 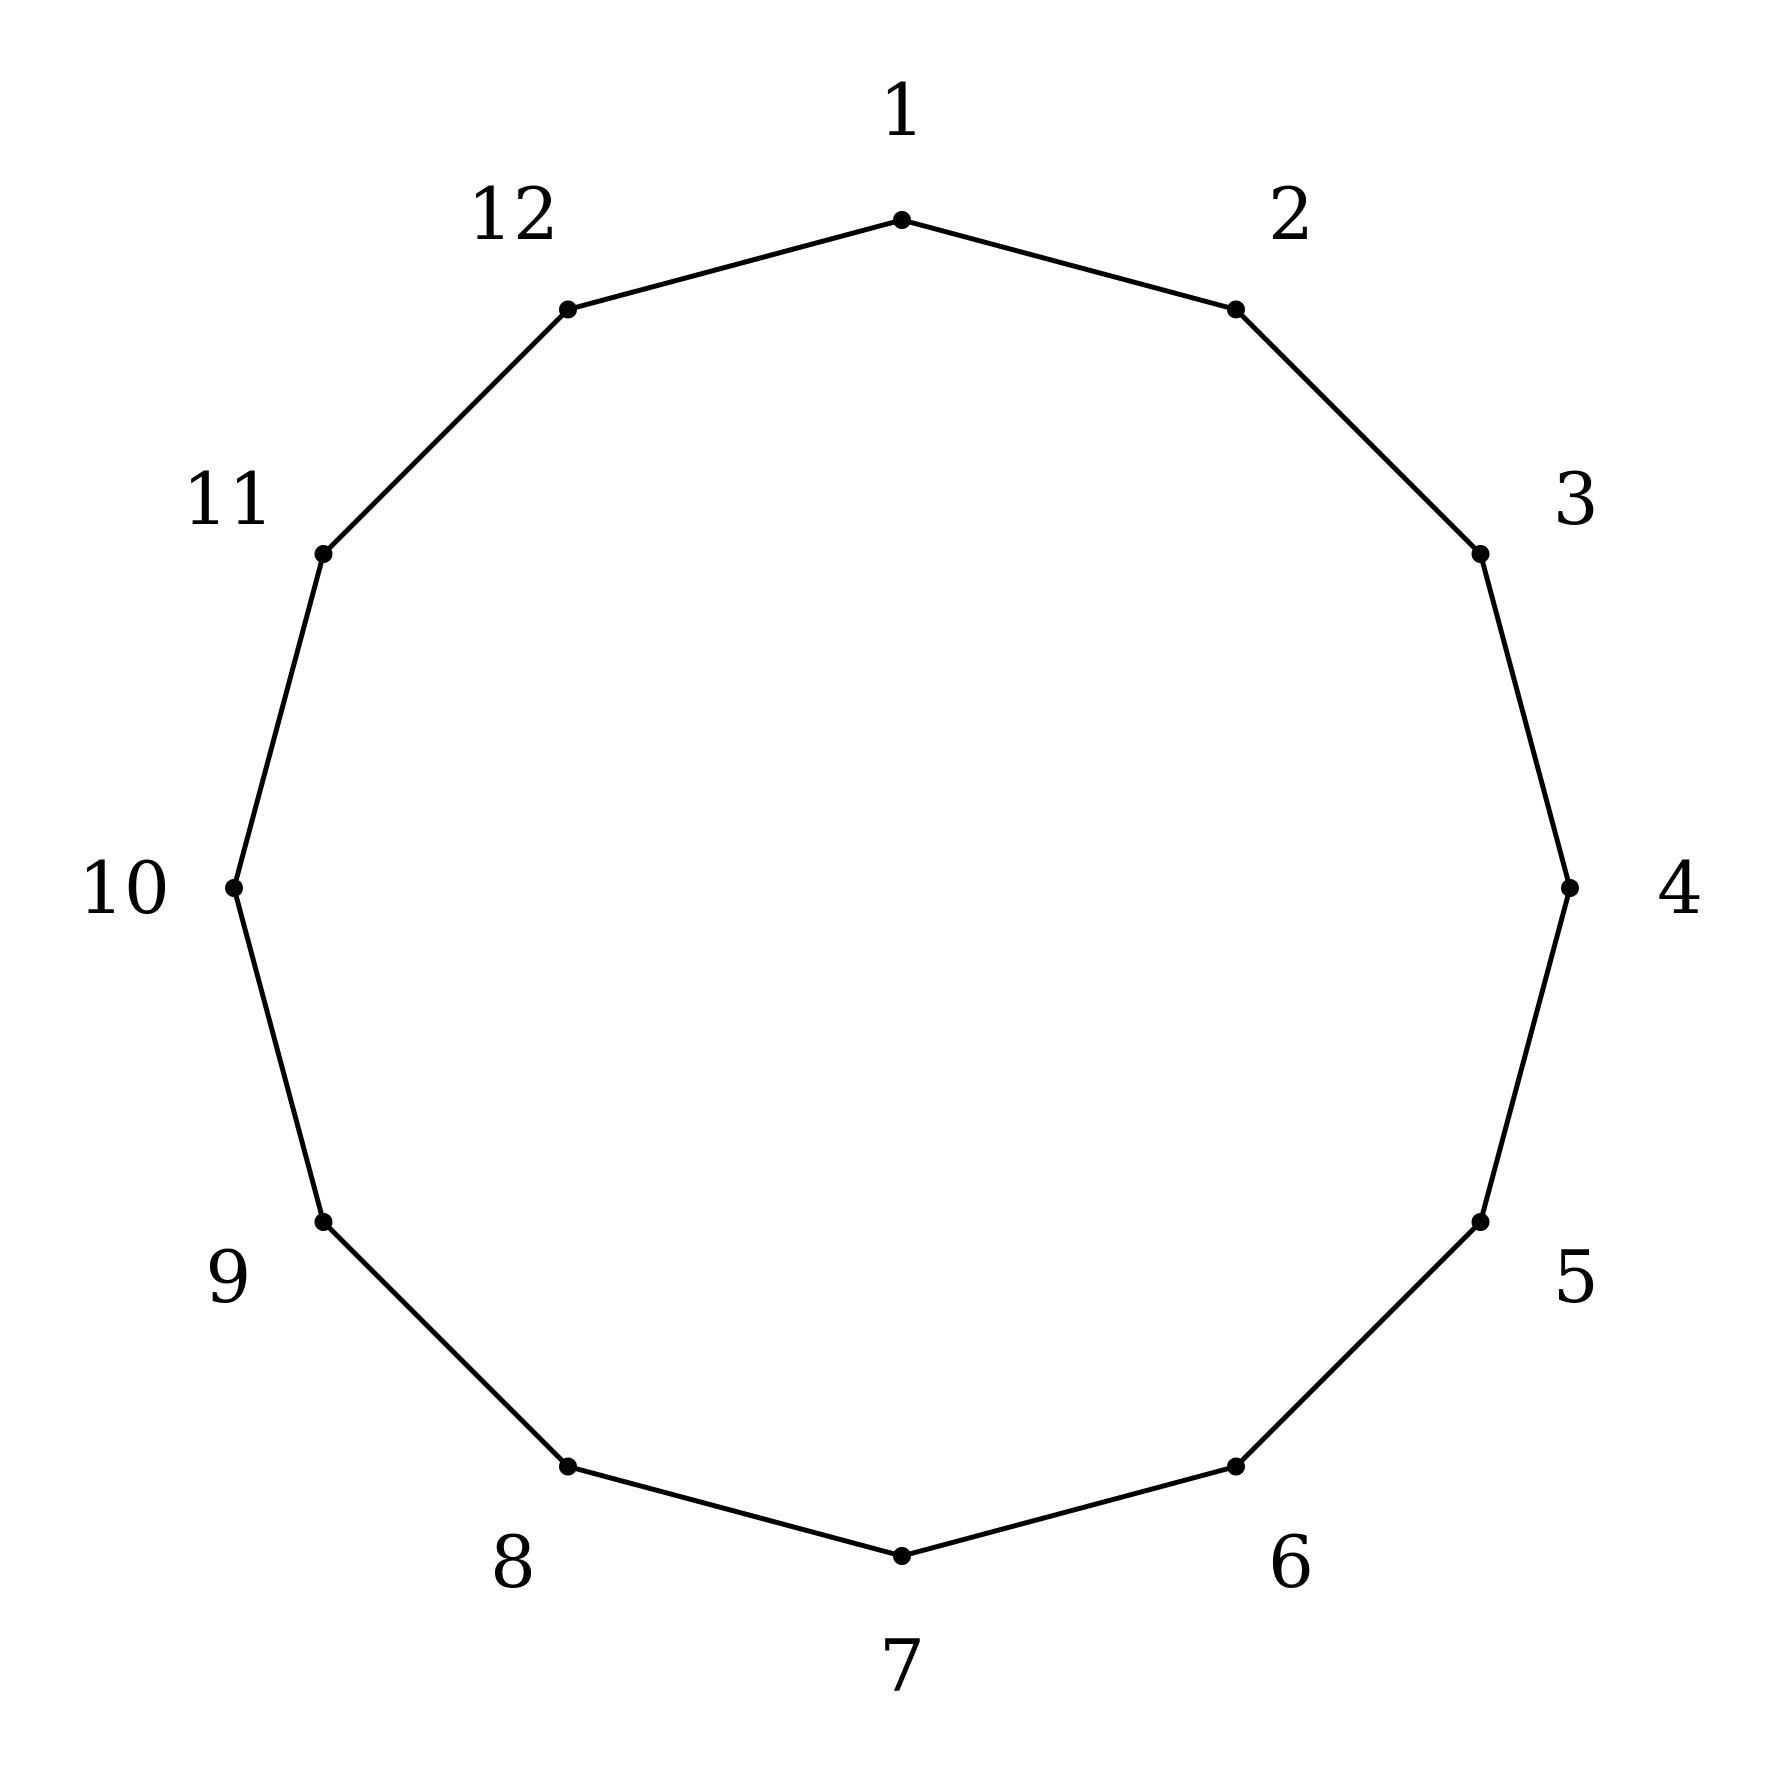 What do you see at coordinates (513, 1562) in the screenshot?
I see `vertex-label-8: 8` at bounding box center [513, 1562].